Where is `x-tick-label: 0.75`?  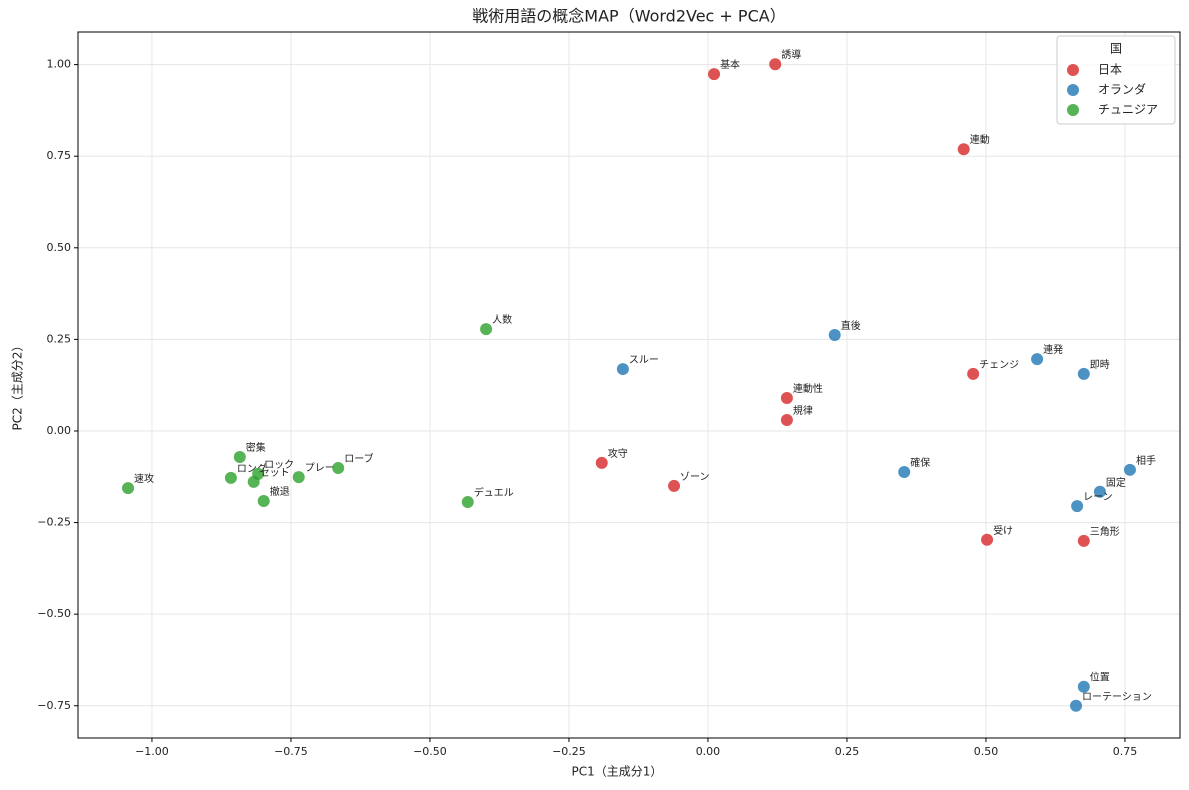 x-tick-label: 0.75 is located at coordinates (1125, 751).